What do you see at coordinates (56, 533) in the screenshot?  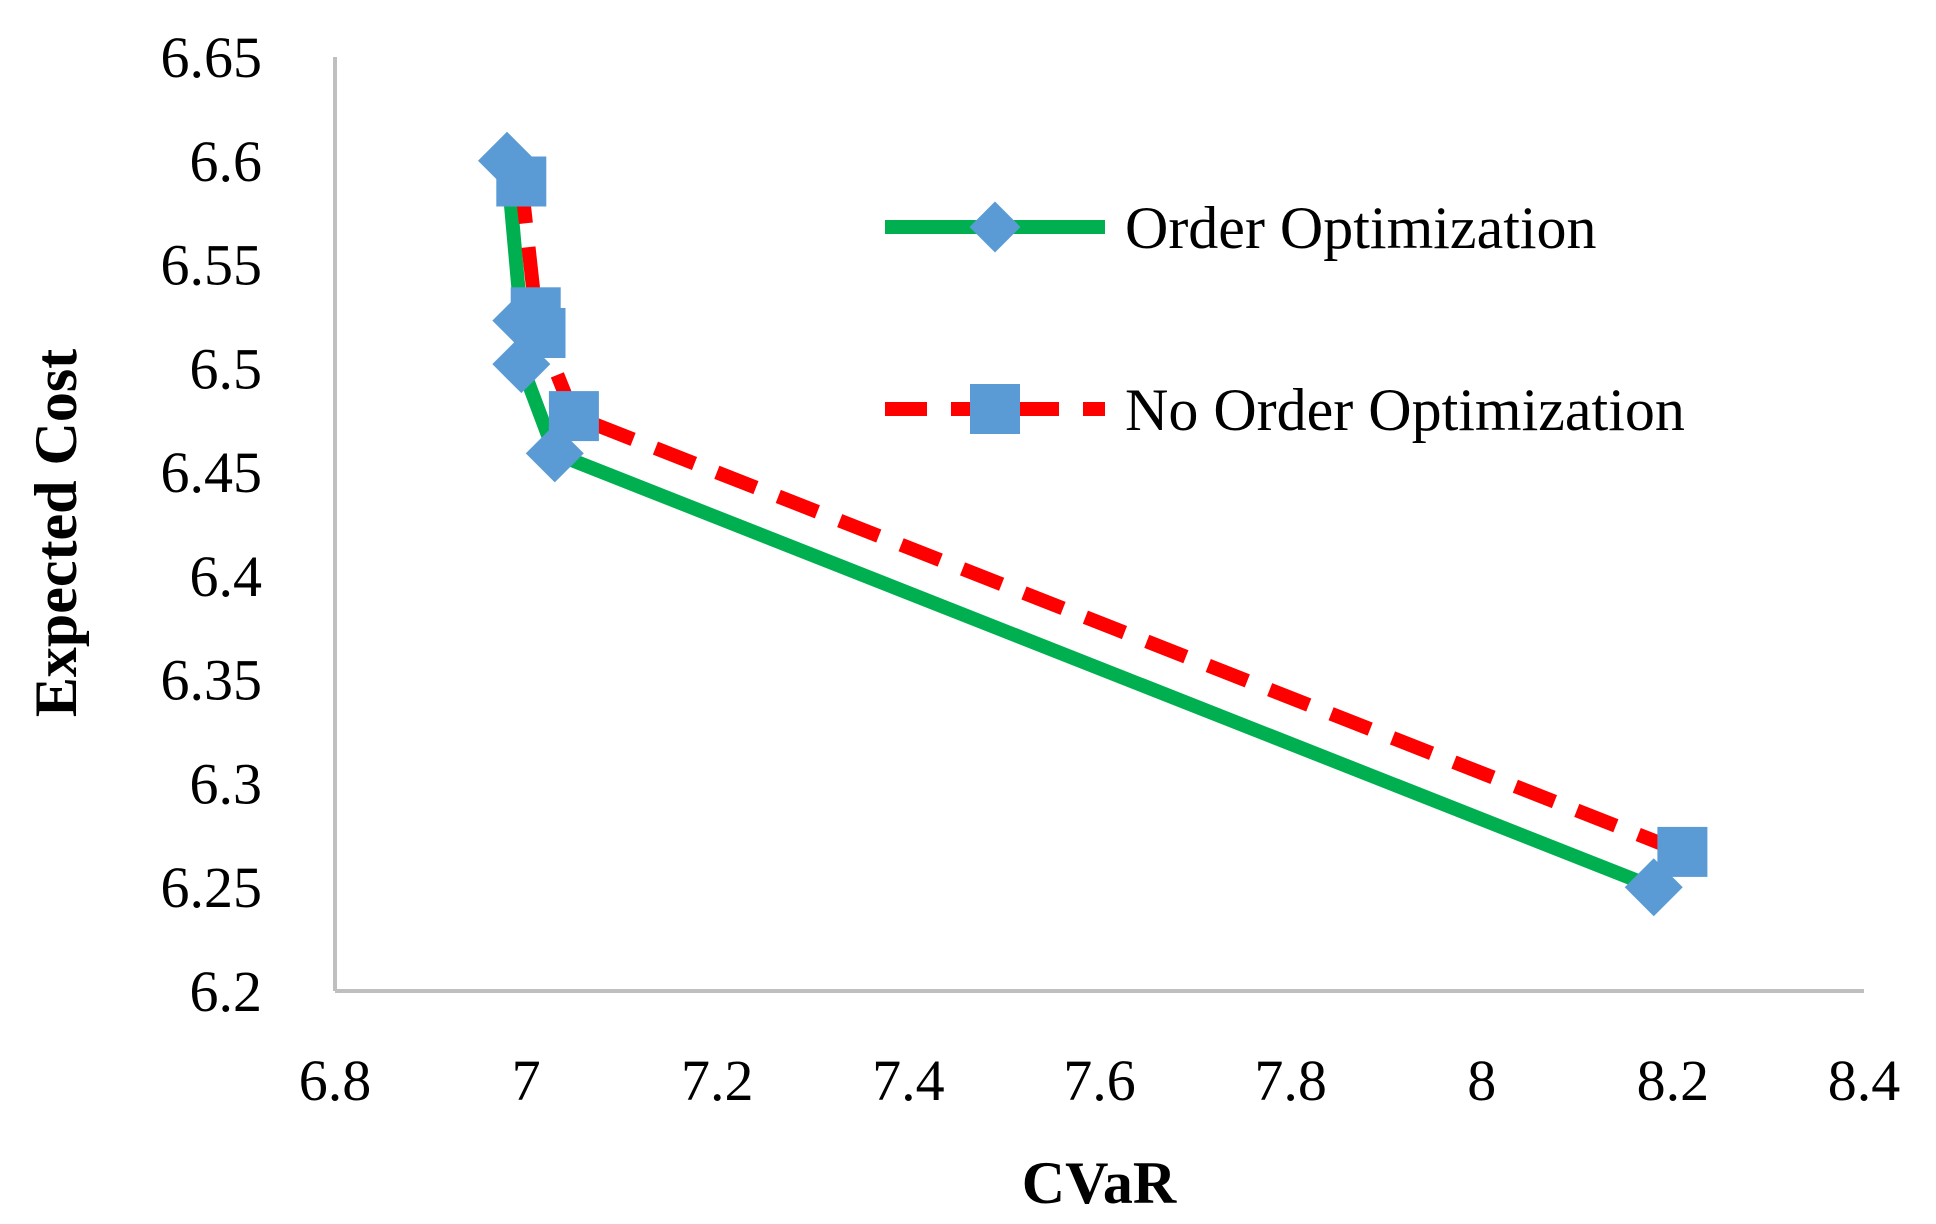 I see `y-axis-title: Expected Cost` at bounding box center [56, 533].